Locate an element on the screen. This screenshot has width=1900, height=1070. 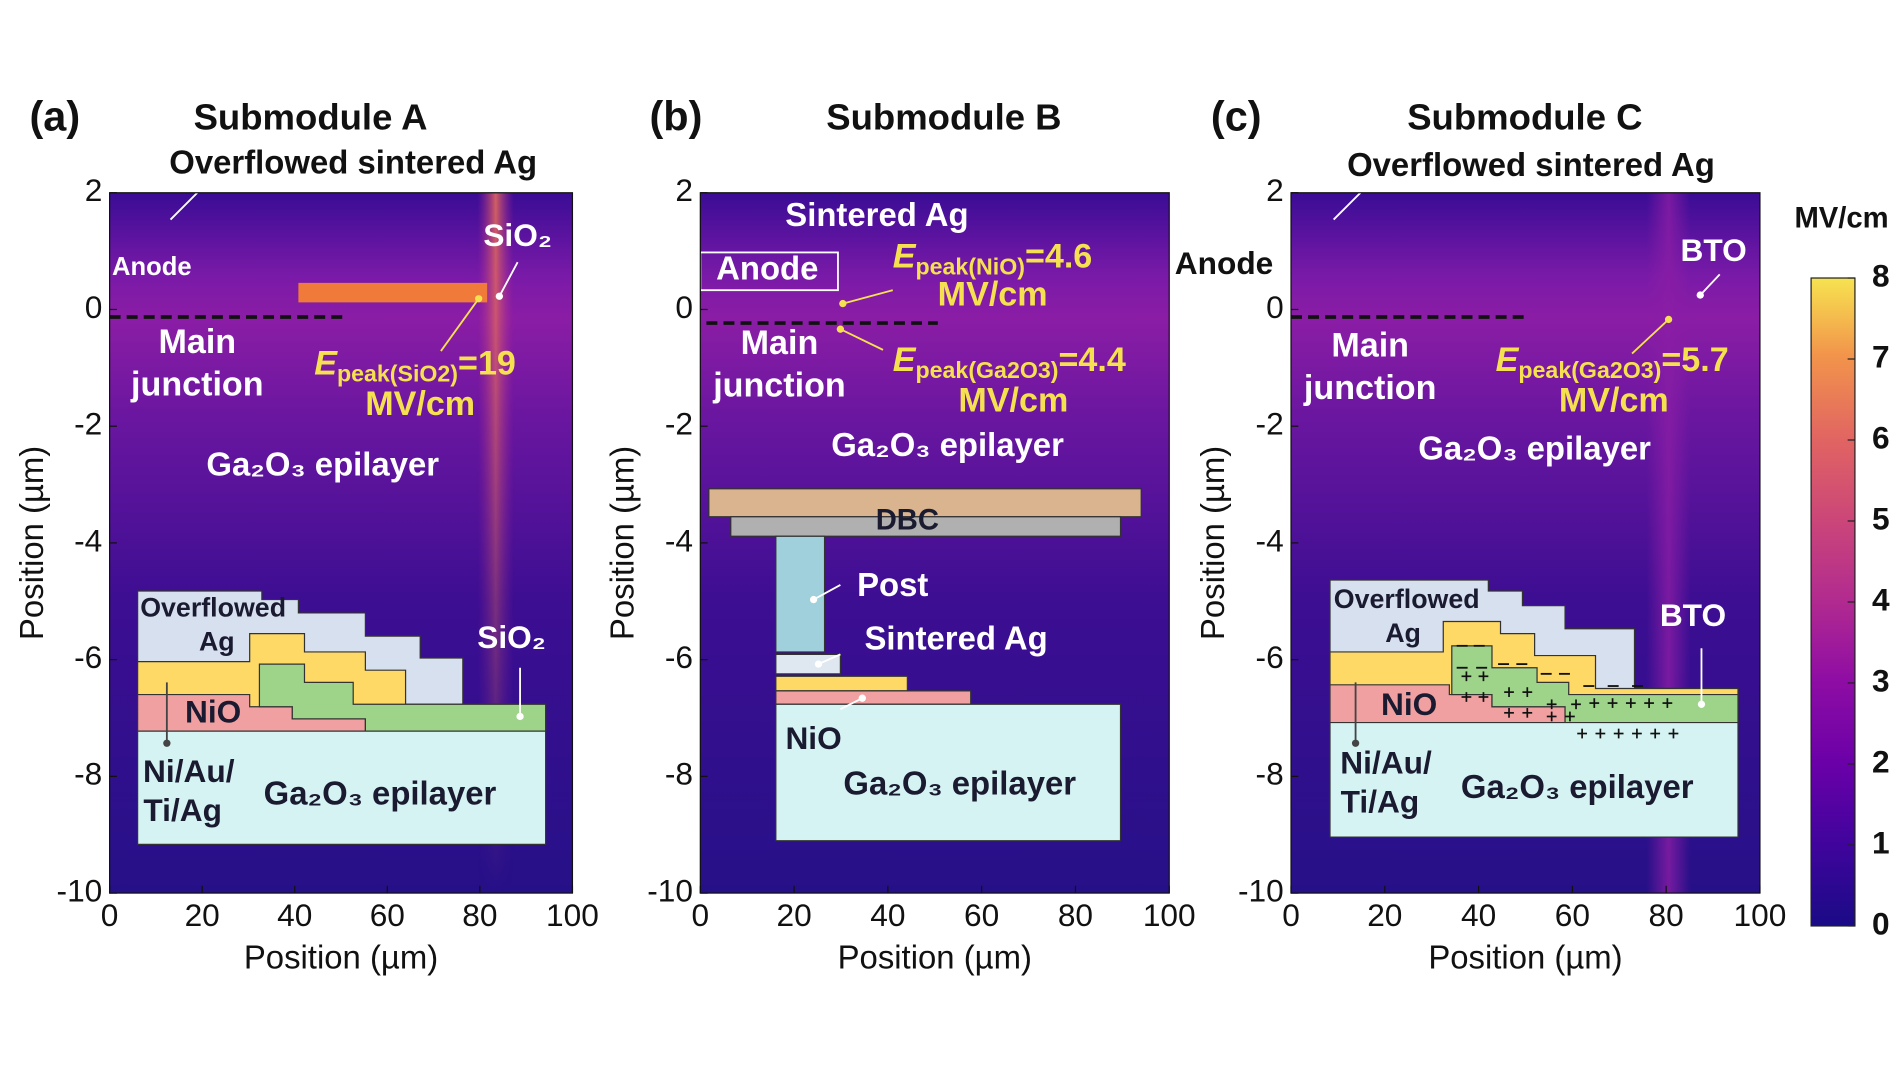
peak-field-annotation: Epeak(Ga2O3)=4.4 is located at coordinates (1009, 362).